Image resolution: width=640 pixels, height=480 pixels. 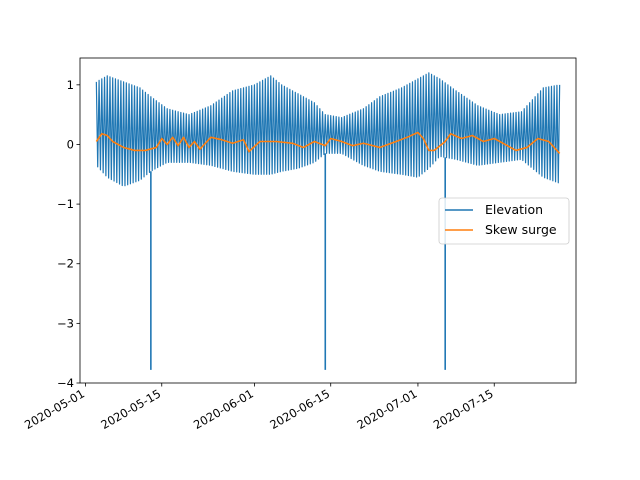 I want to click on x-tick-label: 2020-06-15, so click(x=299, y=409).